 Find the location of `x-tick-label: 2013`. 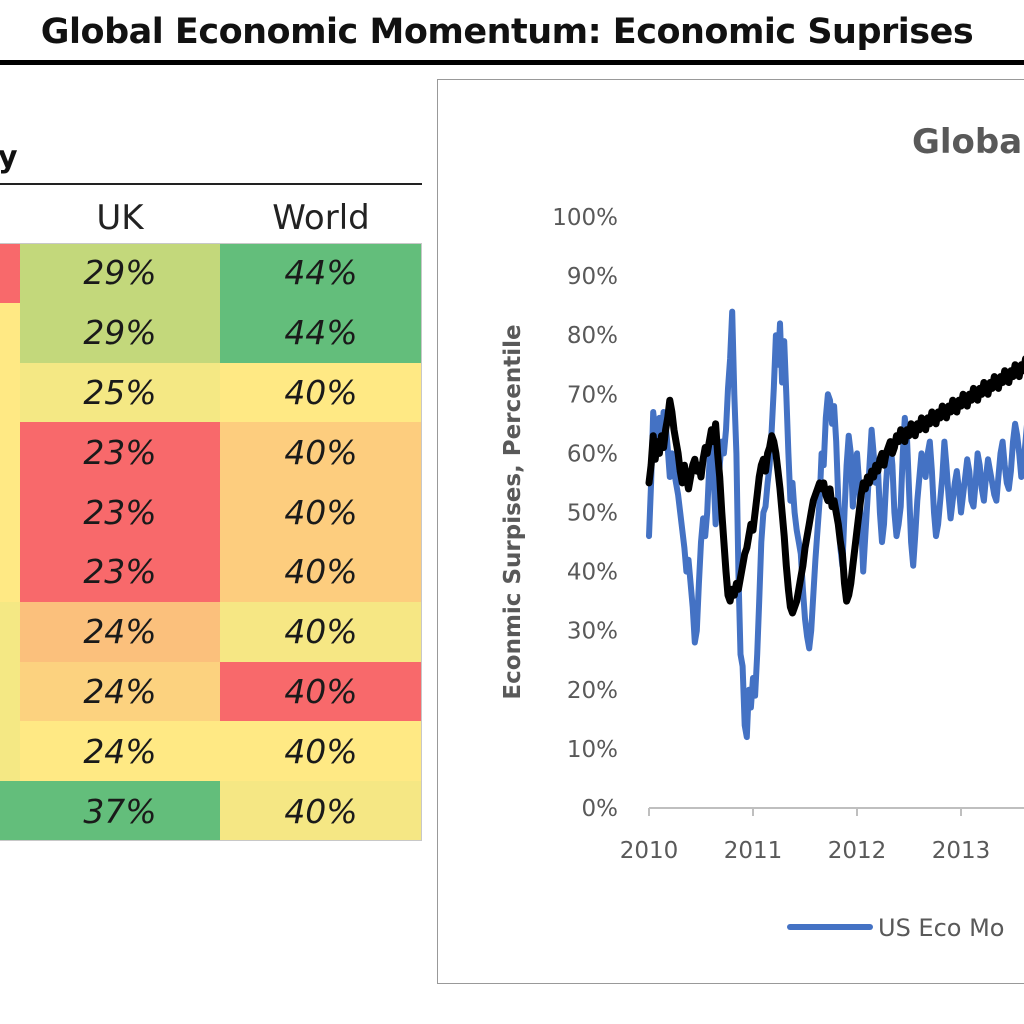

x-tick-label: 2013 is located at coordinates (961, 851).